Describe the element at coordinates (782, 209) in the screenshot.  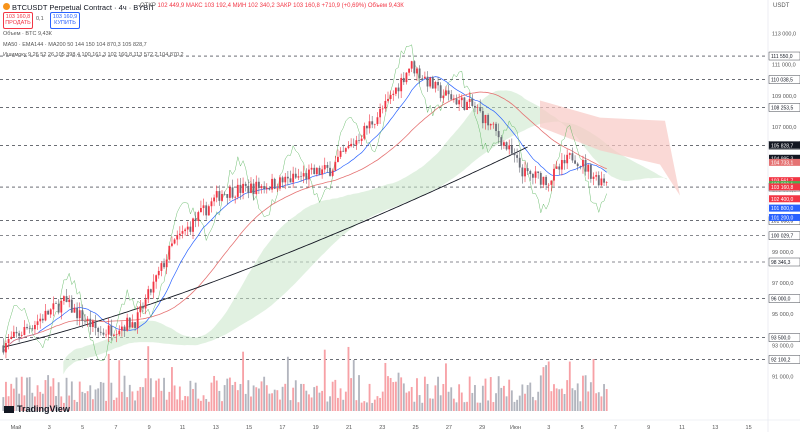
I see `price-tag-label: 101 800,0` at that location.